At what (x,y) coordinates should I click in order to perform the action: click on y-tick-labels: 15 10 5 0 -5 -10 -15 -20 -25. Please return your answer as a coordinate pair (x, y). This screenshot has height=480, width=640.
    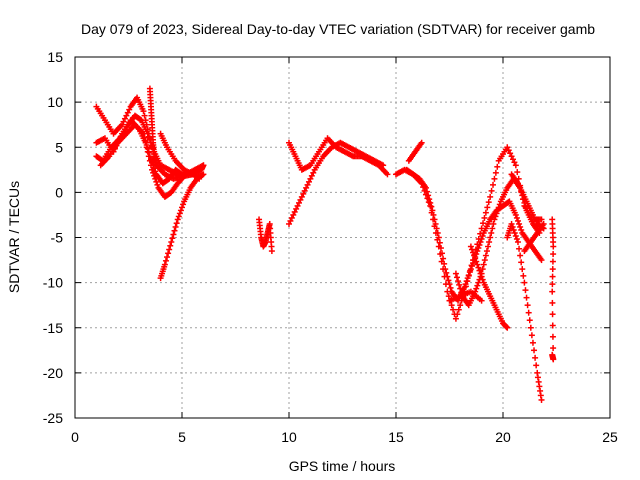
    Looking at the image, I should click on (53, 237).